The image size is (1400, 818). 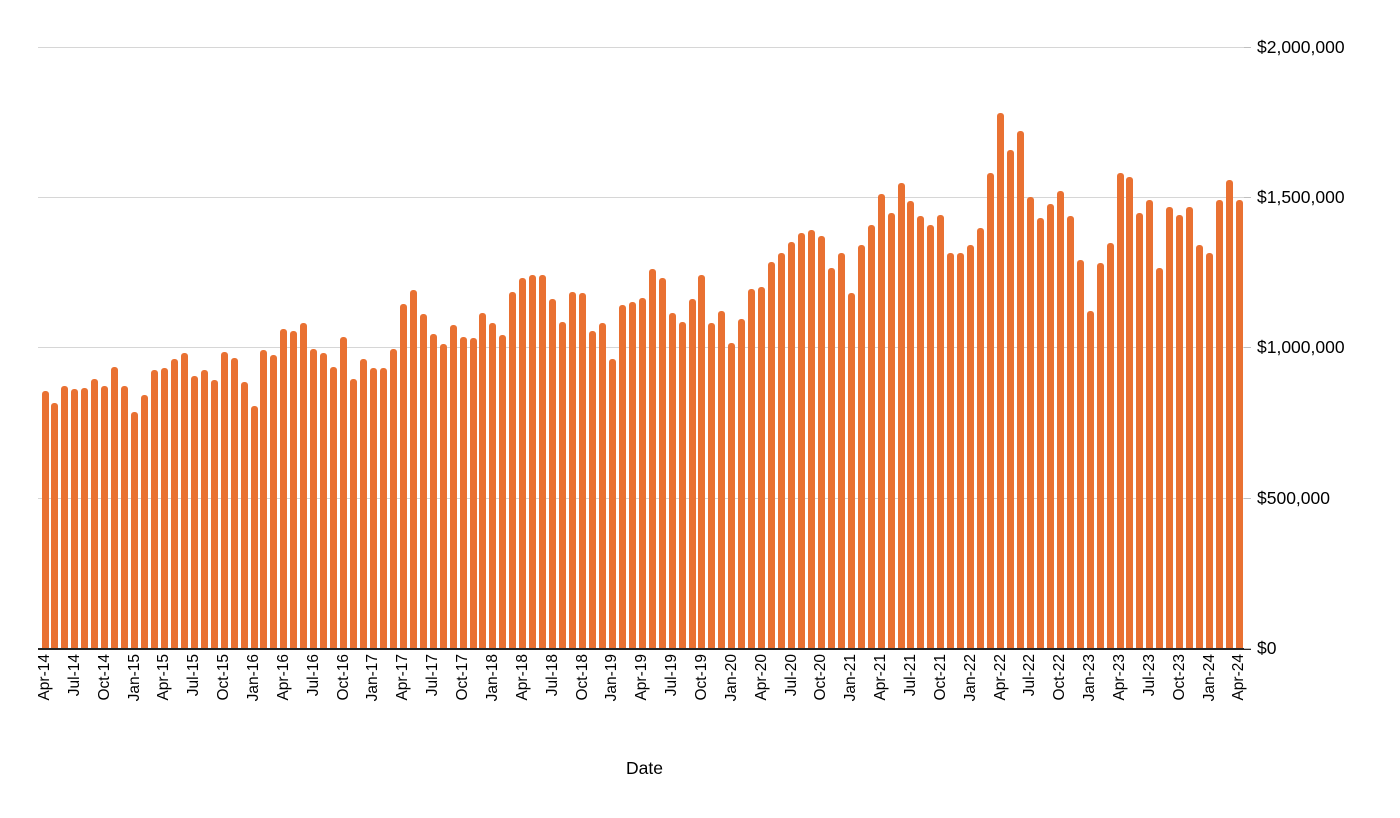 What do you see at coordinates (612, 678) in the screenshot?
I see `x-tick-label: Jan-19` at bounding box center [612, 678].